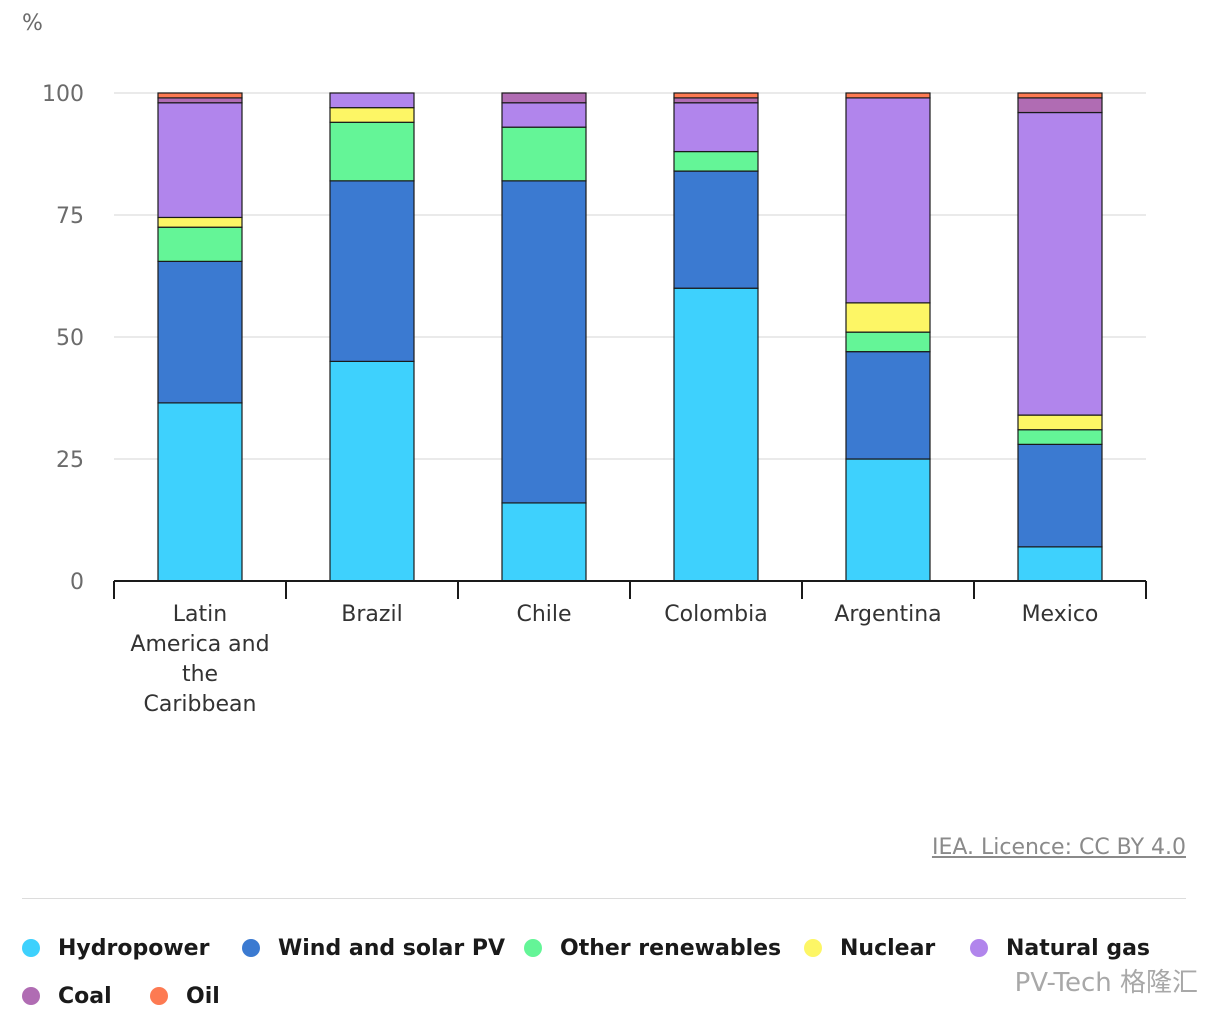  I want to click on y-tick-label: 50, so click(70, 338).